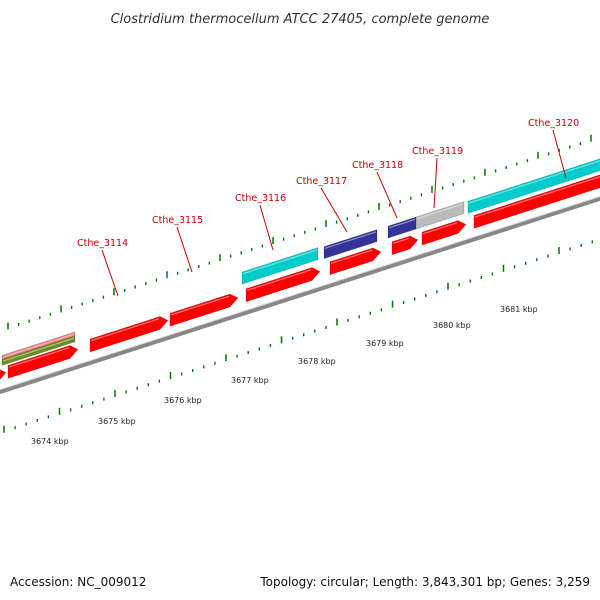 Image resolution: width=600 pixels, height=600 pixels. I want to click on cds-arrow-6-gloss, so click(351, 256).